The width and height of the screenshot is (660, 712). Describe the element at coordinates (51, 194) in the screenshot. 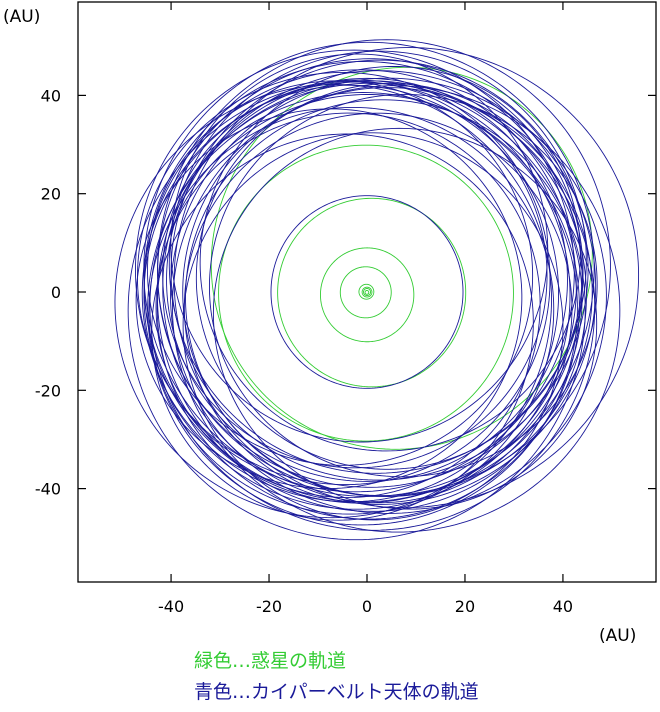

I see `y-tick-label: 20` at that location.